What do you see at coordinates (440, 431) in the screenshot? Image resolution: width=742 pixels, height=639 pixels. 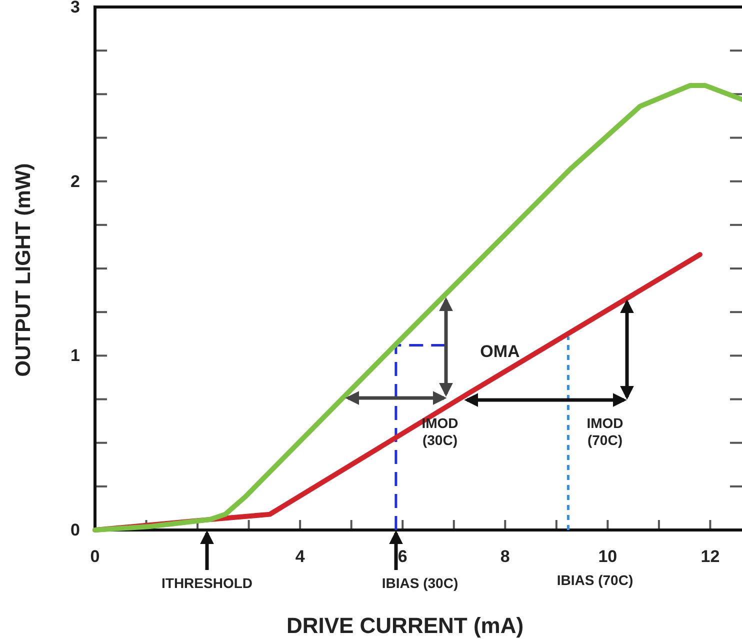 I see `annotation: IMOD (30C)` at bounding box center [440, 431].